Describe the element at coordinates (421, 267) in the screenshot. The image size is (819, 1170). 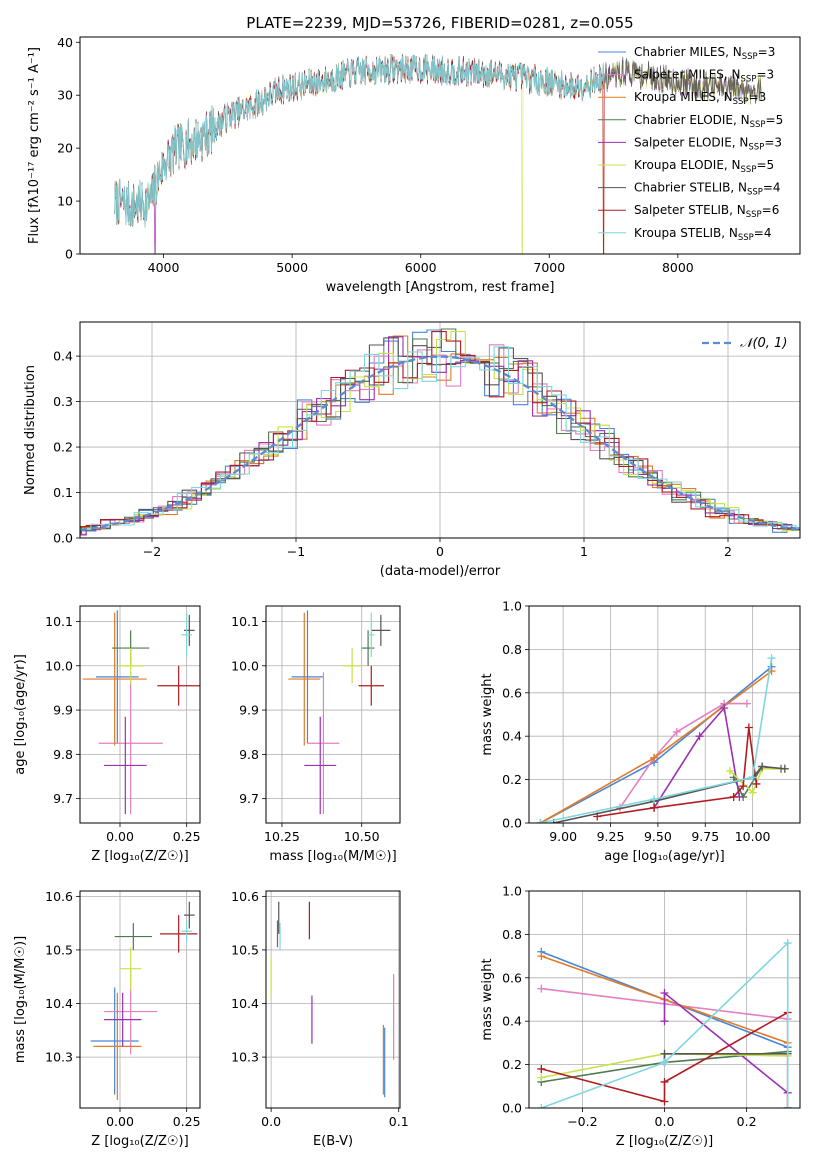
I see `x-tick-label: 6000` at that location.